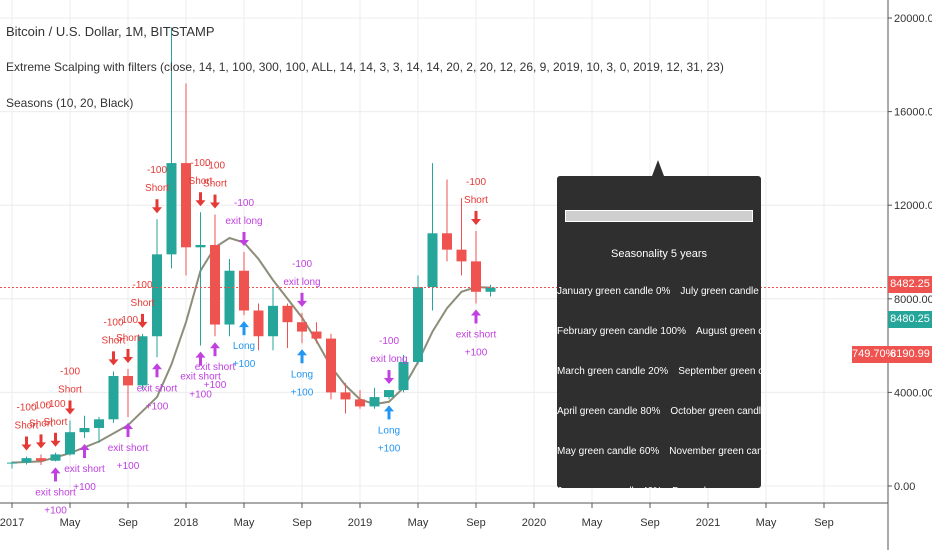  I want to click on seasonality-cell-left: May green candle 60%, so click(608, 451).